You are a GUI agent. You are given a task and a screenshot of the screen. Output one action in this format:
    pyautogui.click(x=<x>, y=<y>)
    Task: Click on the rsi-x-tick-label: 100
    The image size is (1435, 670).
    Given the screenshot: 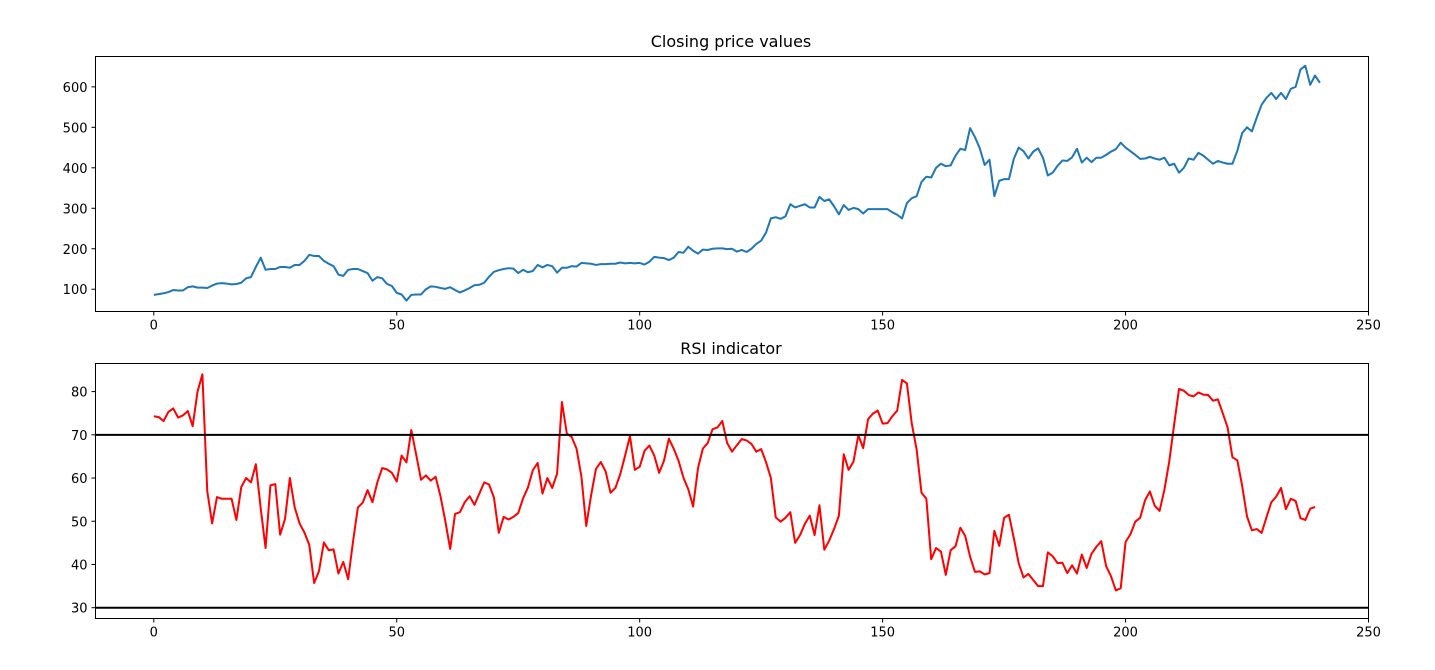 What is the action you would take?
    pyautogui.click(x=639, y=633)
    